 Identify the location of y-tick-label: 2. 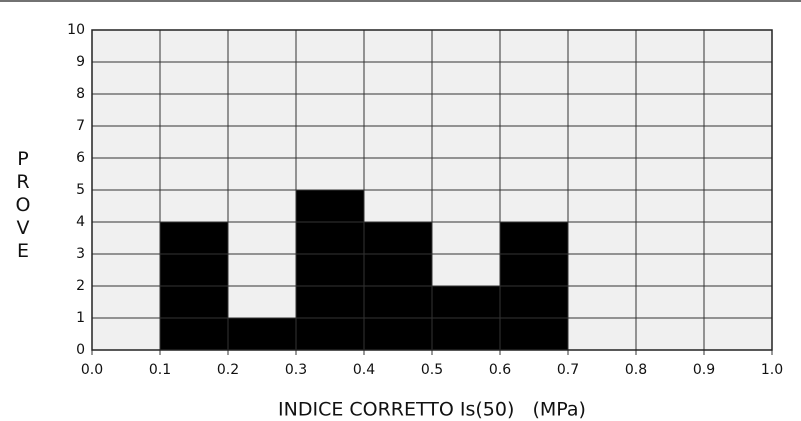
(80, 286).